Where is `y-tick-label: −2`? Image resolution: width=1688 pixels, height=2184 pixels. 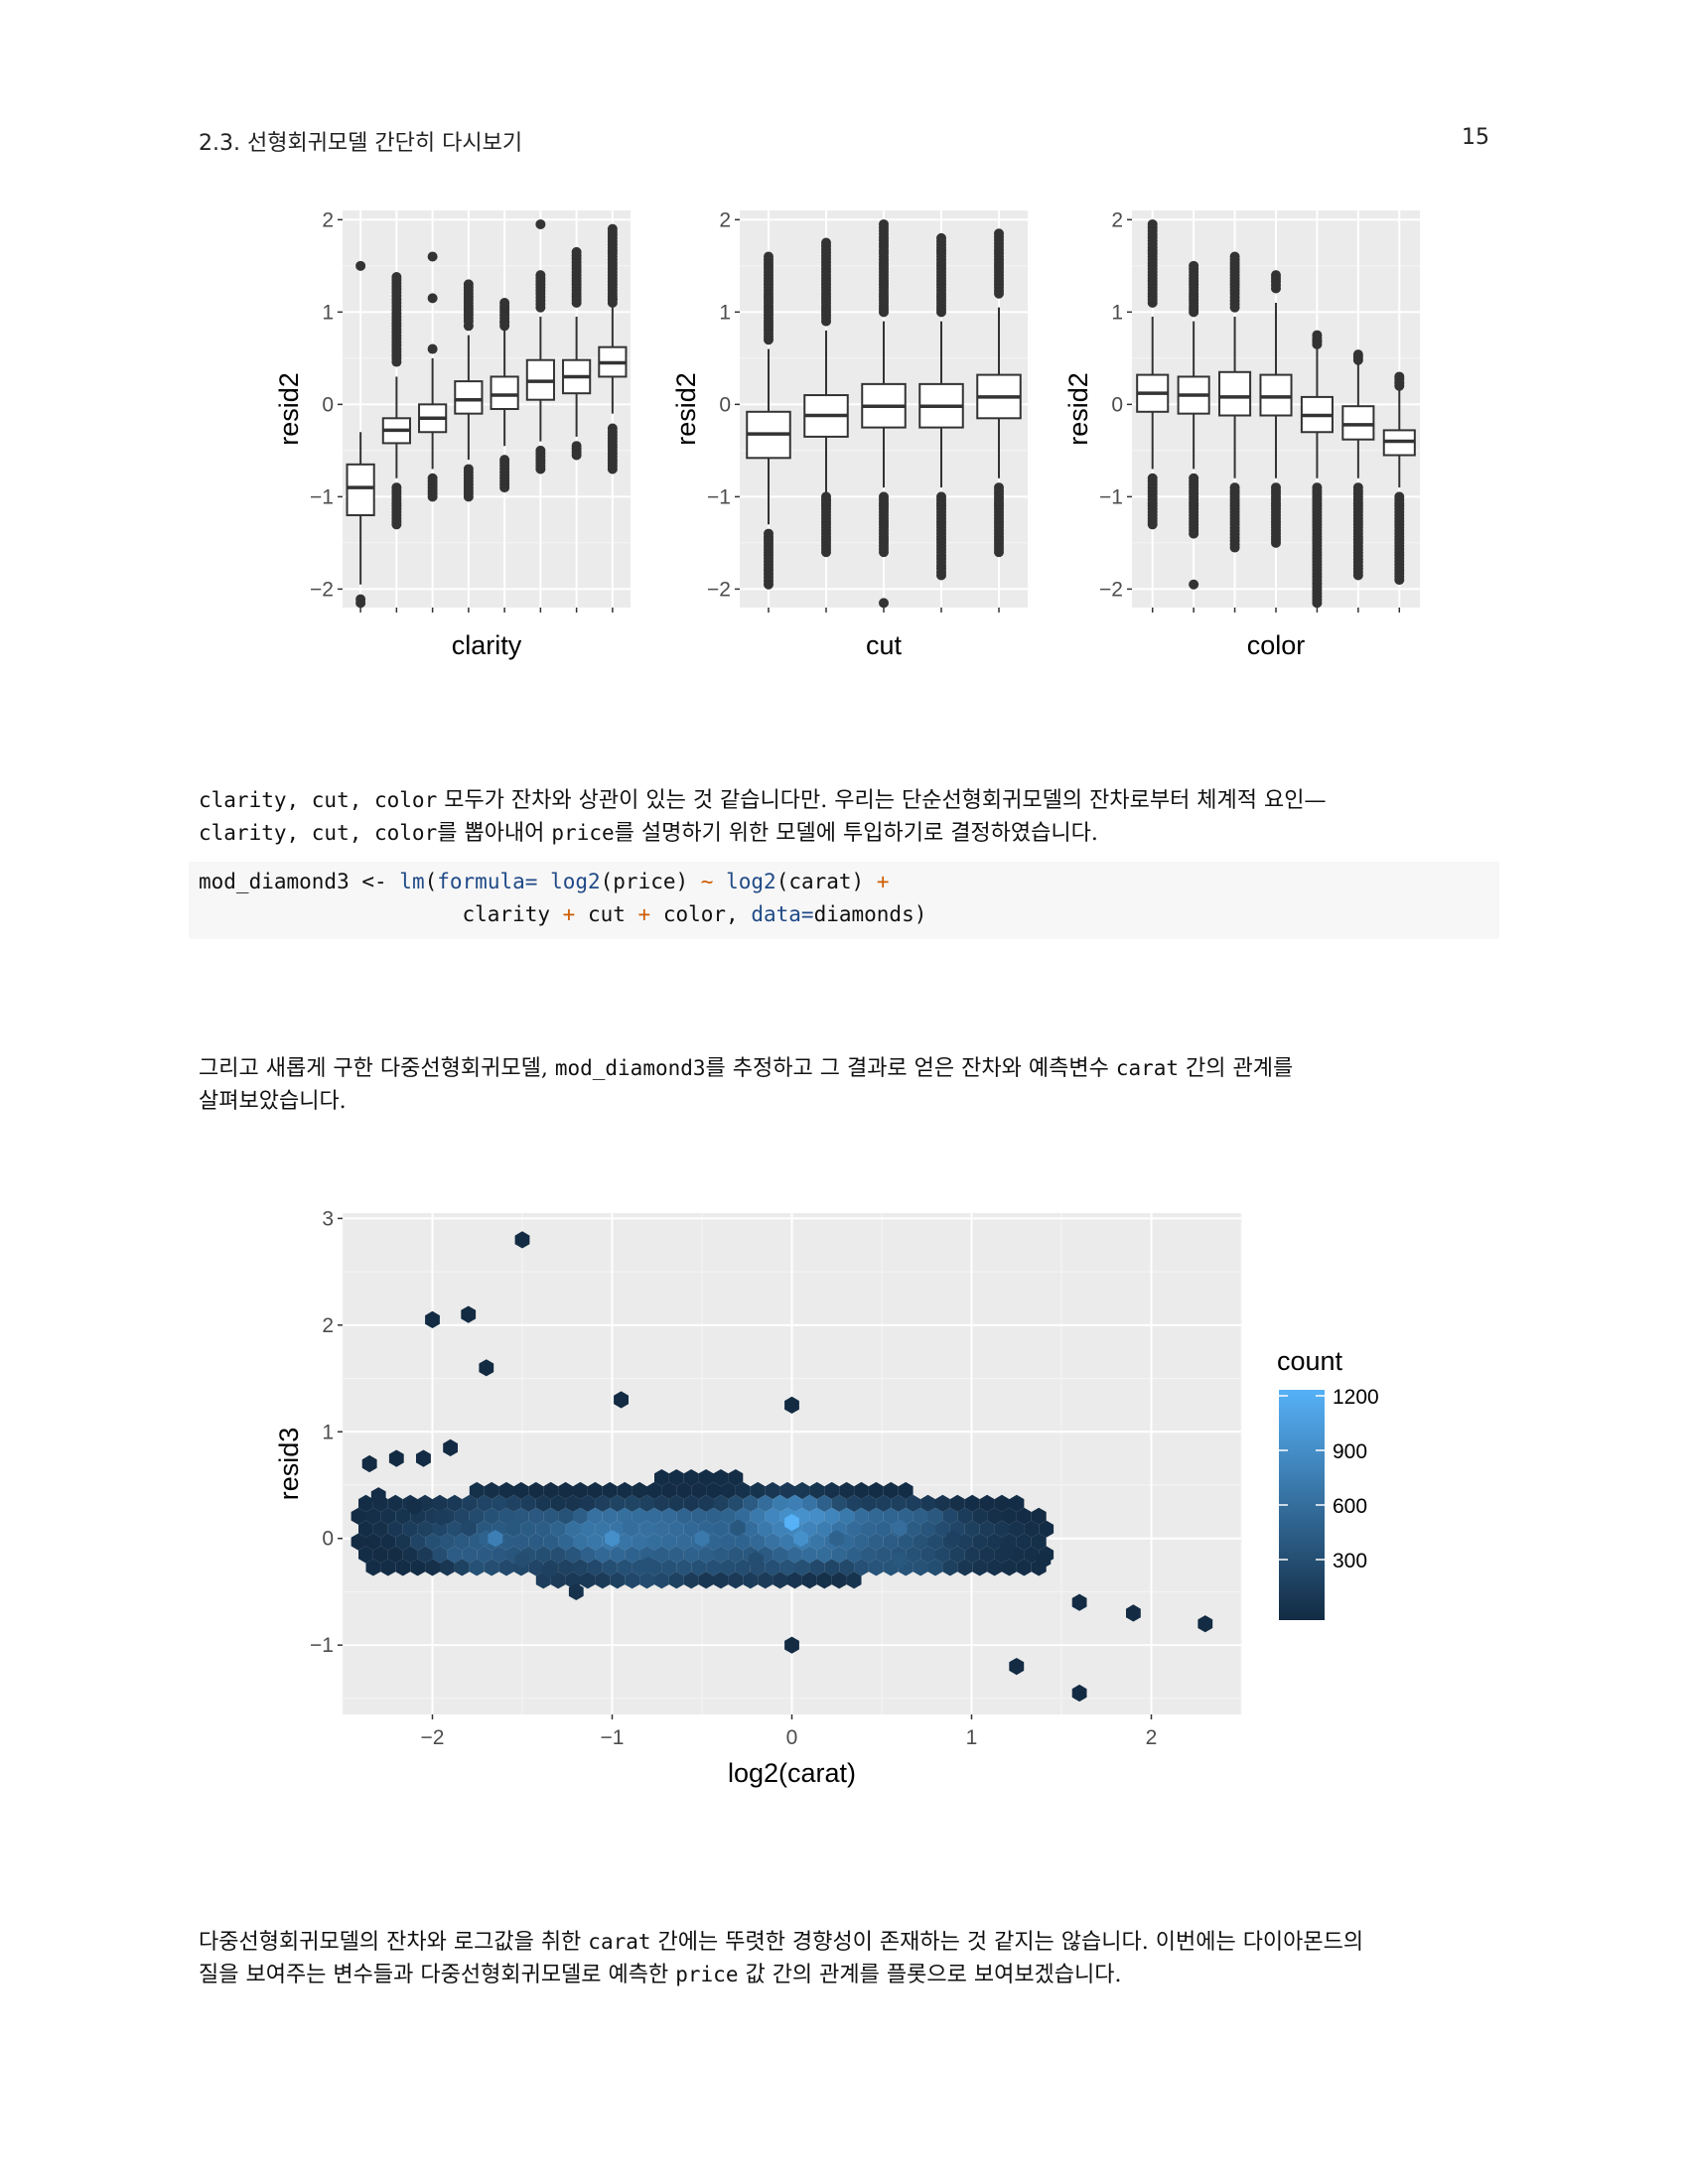
y-tick-label: −2 is located at coordinates (719, 589).